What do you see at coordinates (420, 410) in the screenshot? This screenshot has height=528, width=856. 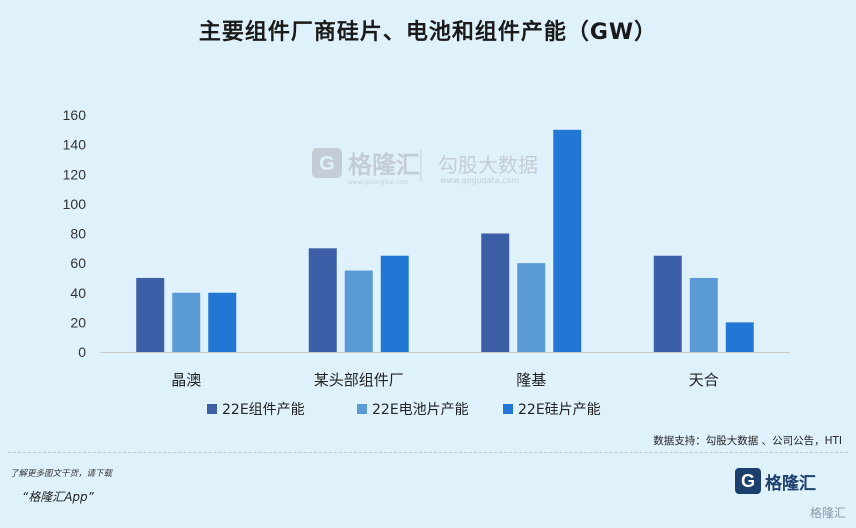 I see `legend-label: 22E电池片产能` at bounding box center [420, 410].